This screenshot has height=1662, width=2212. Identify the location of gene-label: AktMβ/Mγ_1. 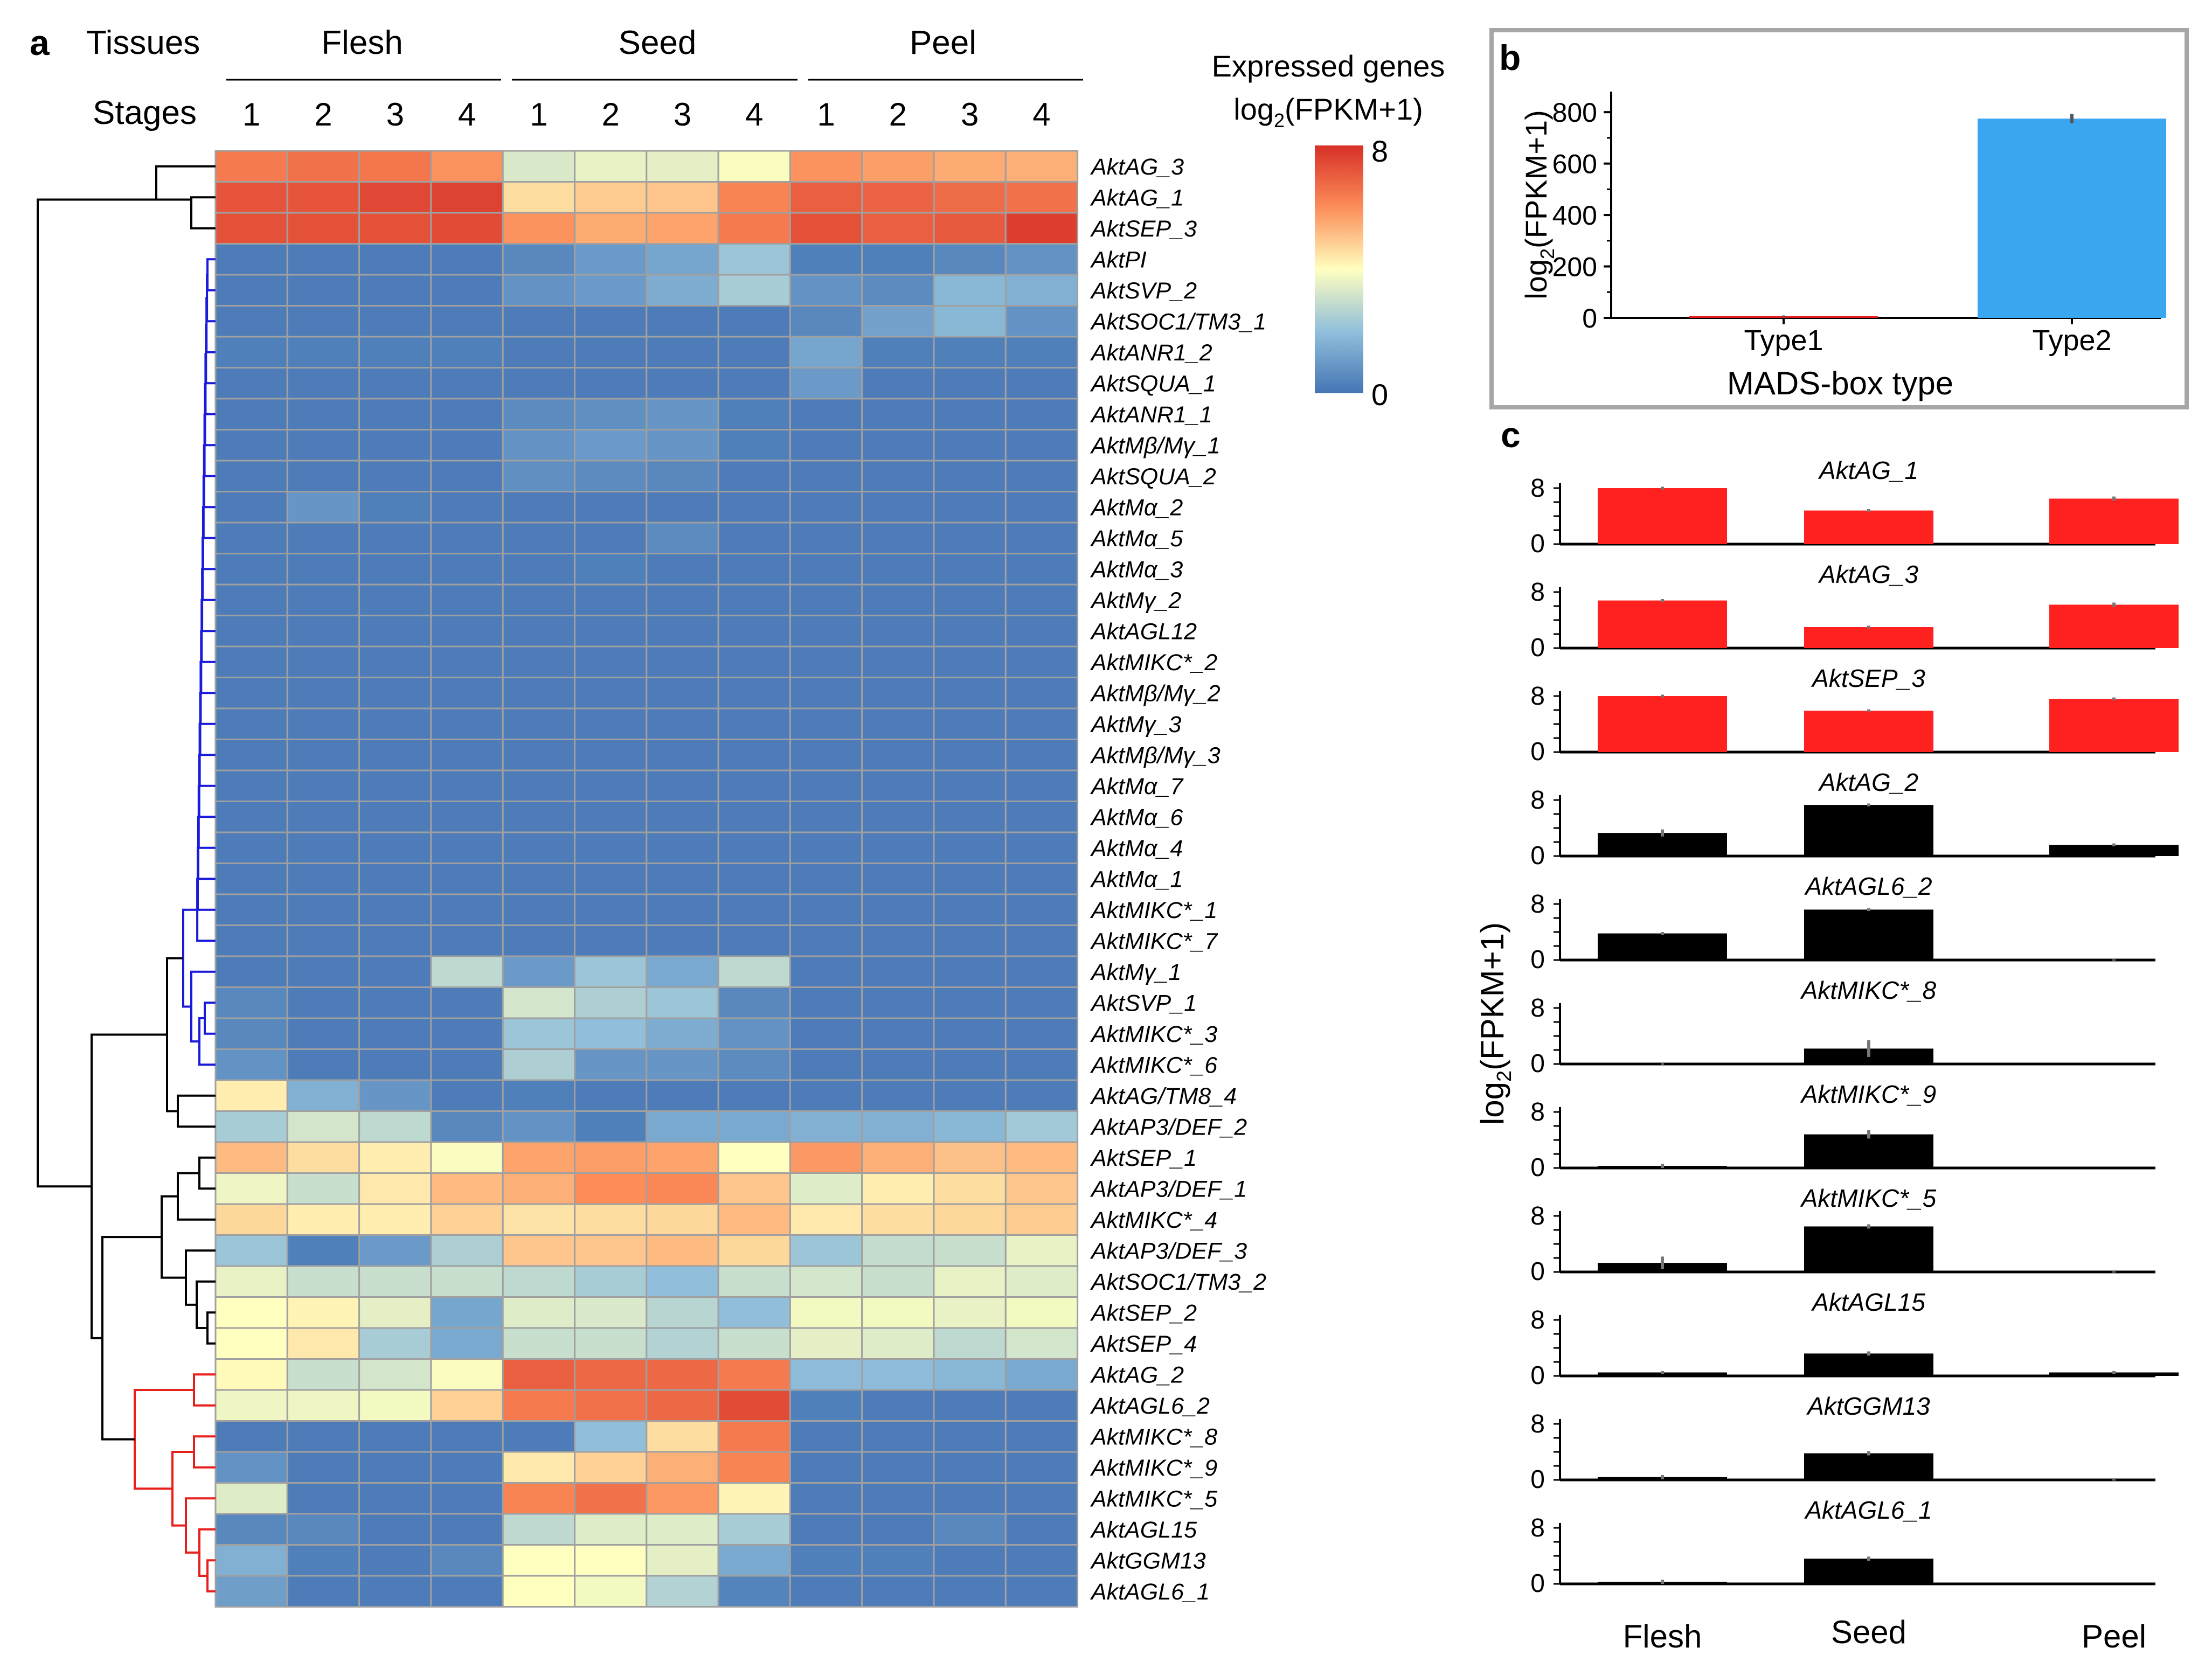
(1155, 446).